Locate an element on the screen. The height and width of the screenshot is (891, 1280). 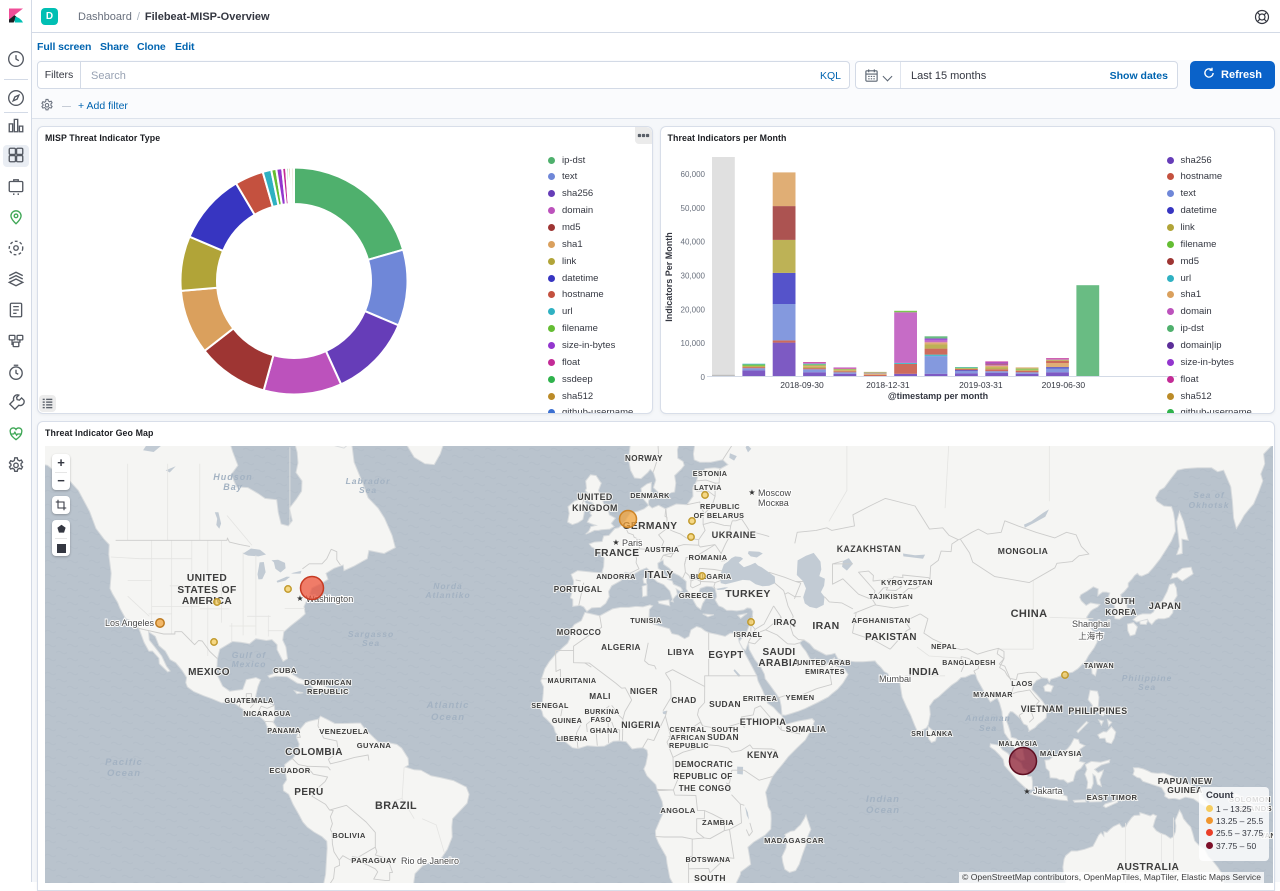
svg-text: SOMALIA is located at coordinates (806, 729).